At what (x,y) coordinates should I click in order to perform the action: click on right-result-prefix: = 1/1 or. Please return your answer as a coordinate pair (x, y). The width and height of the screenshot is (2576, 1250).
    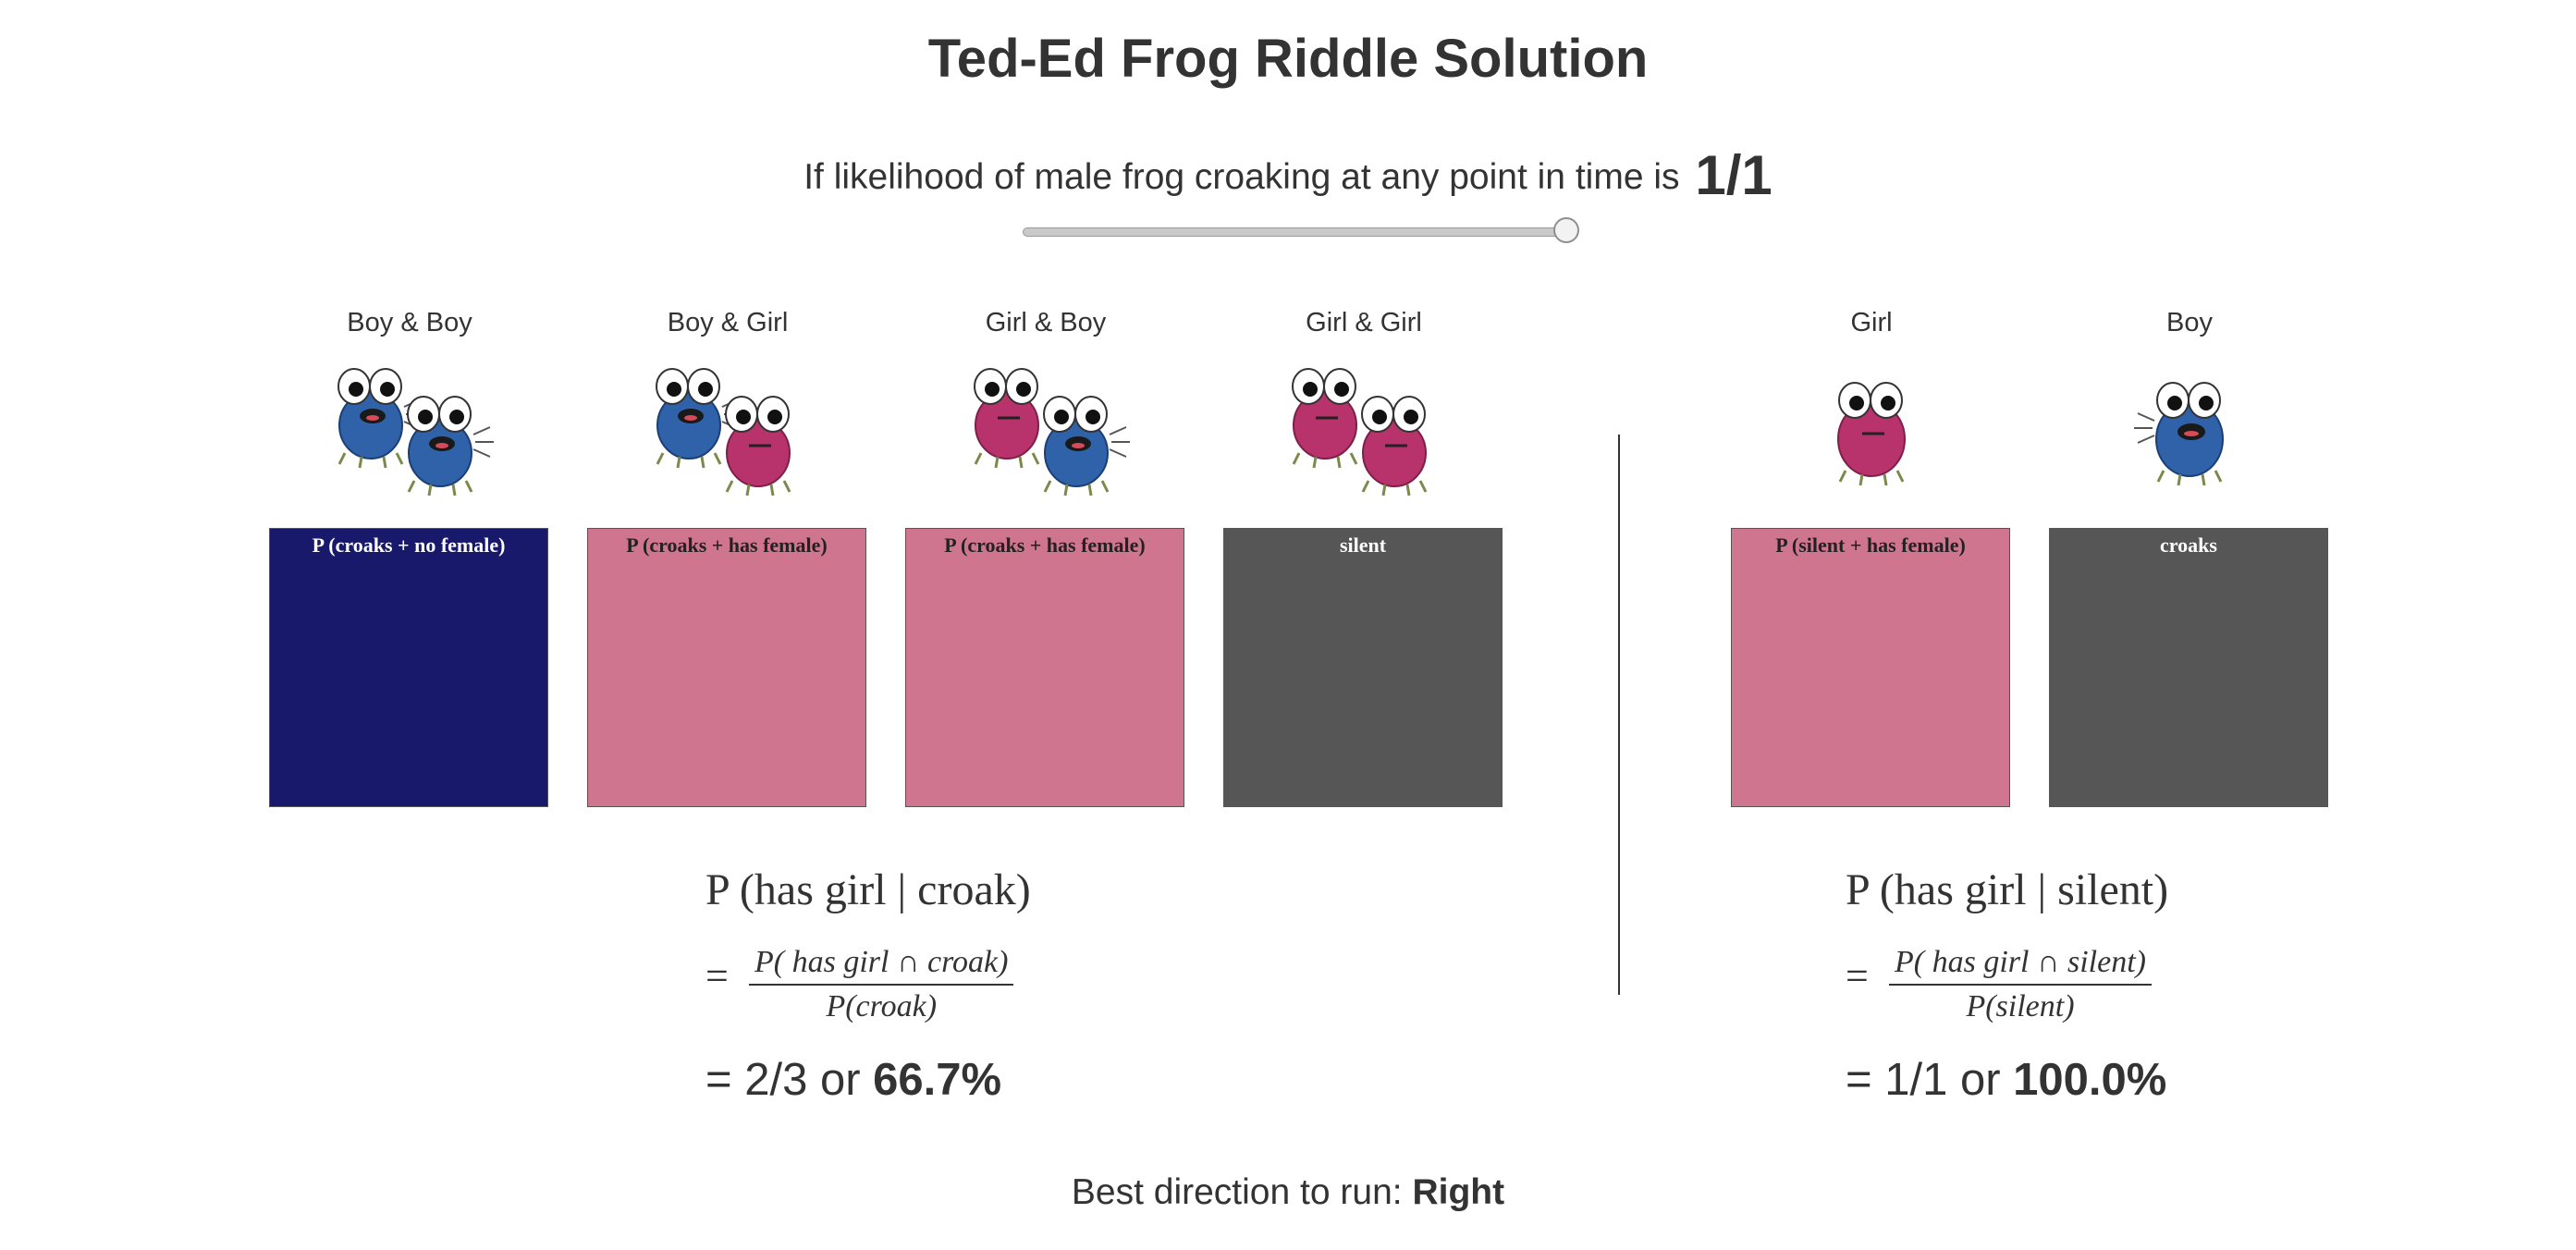
    Looking at the image, I should click on (1924, 1080).